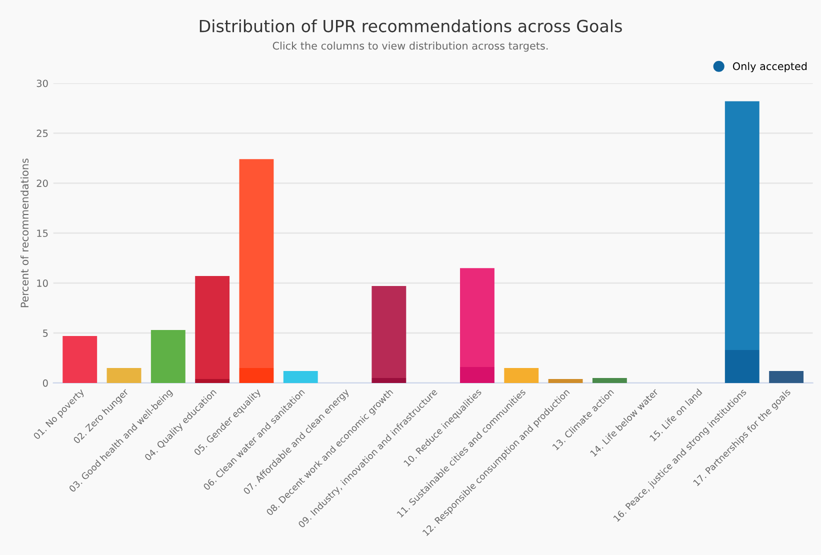 The image size is (821, 555). What do you see at coordinates (42, 283) in the screenshot?
I see `y-tick-label: 10` at bounding box center [42, 283].